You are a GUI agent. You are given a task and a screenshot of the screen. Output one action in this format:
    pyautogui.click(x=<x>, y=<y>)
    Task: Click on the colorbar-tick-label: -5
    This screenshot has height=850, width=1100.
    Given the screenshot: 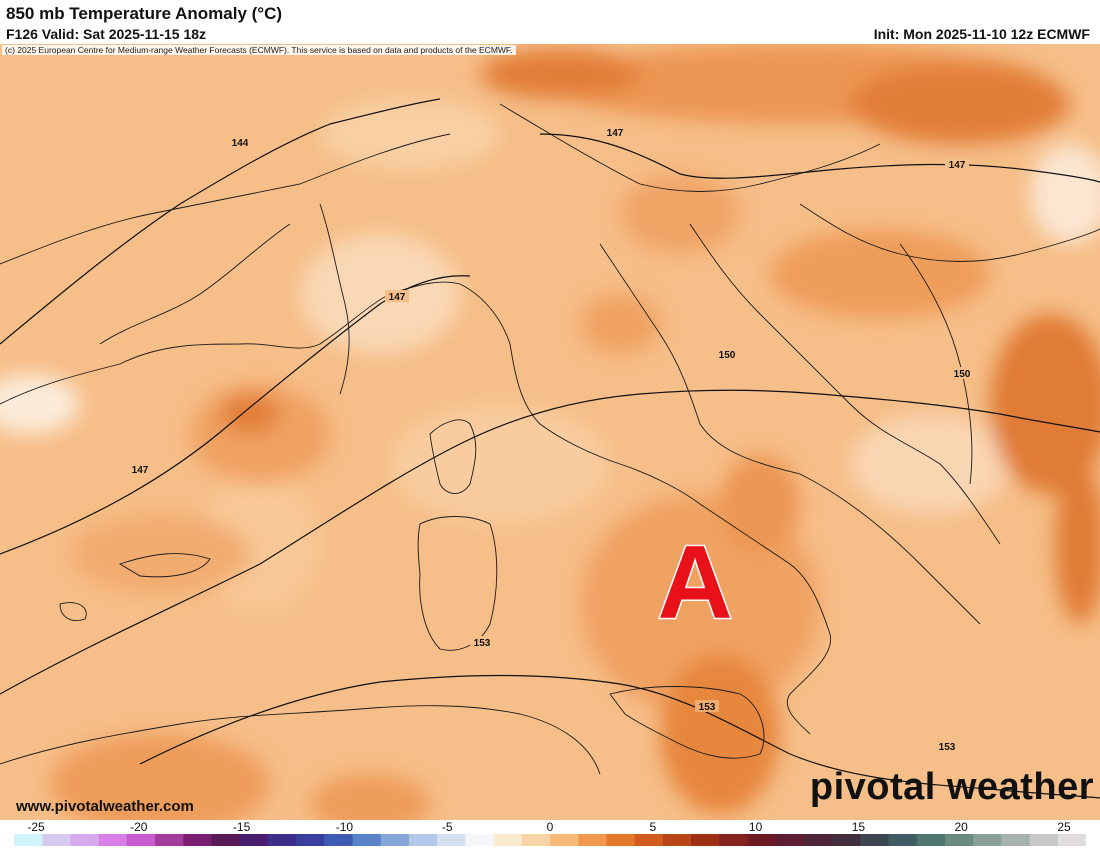 What is the action you would take?
    pyautogui.click(x=447, y=827)
    